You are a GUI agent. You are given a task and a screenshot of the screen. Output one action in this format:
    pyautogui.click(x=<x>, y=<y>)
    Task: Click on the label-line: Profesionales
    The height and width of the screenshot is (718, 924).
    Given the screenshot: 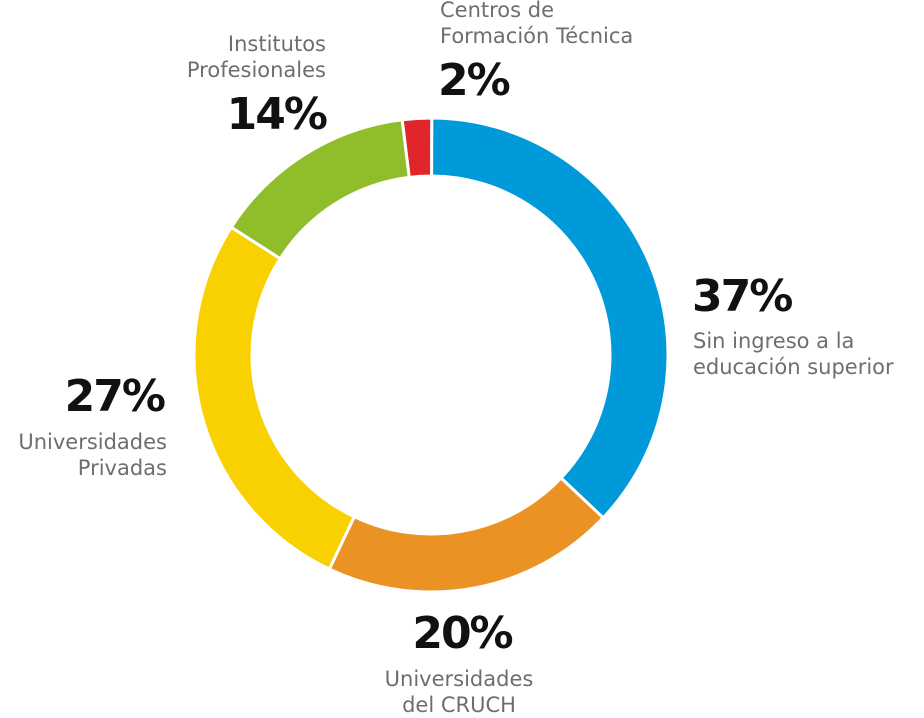 What is the action you would take?
    pyautogui.click(x=256, y=70)
    